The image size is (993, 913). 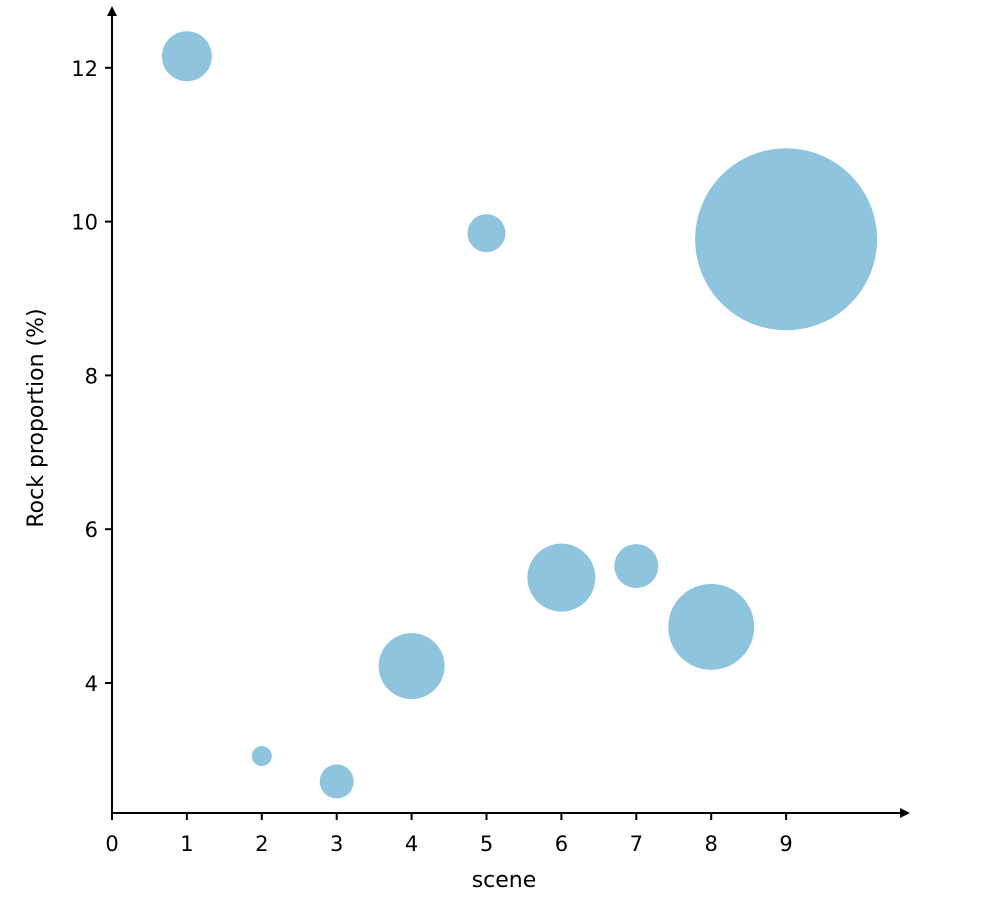 What do you see at coordinates (636, 844) in the screenshot?
I see `x-tick-label: 7` at bounding box center [636, 844].